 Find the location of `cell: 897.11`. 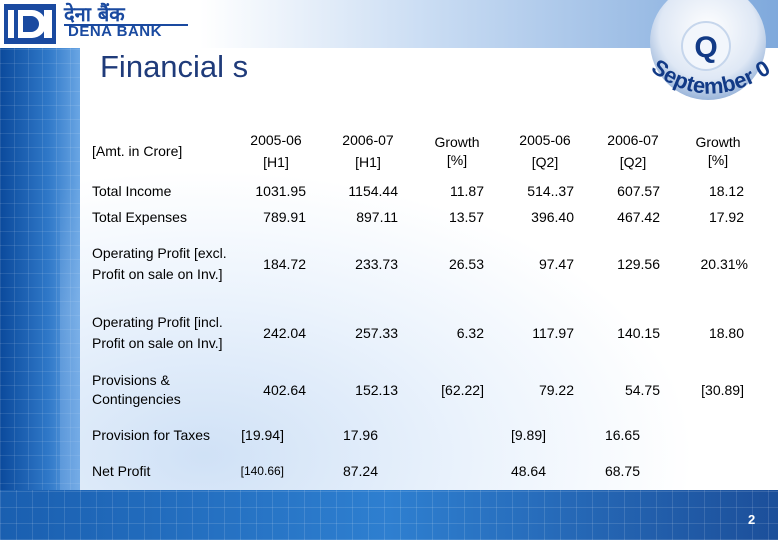

cell: 897.11 is located at coordinates (377, 217).